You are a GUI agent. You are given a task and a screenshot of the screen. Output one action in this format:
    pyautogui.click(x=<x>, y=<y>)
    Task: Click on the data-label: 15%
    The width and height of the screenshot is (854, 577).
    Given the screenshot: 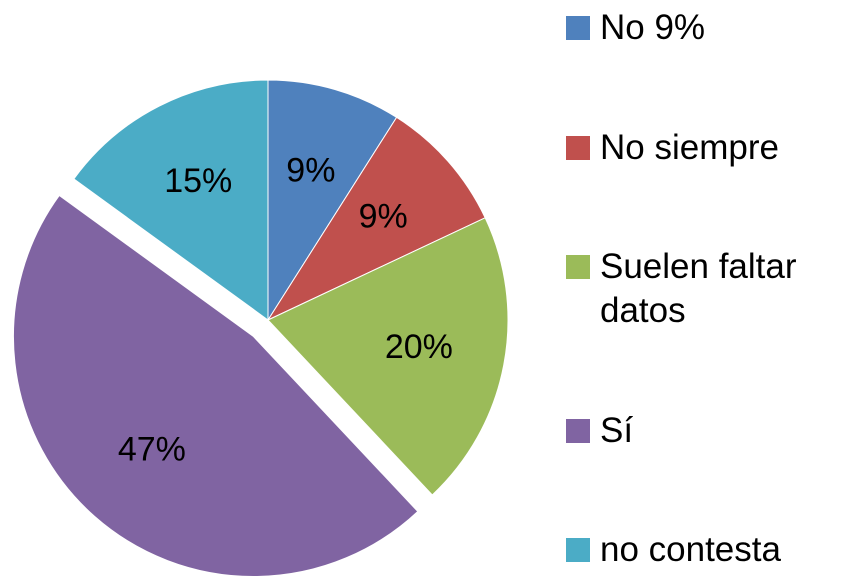 What is the action you would take?
    pyautogui.click(x=198, y=181)
    